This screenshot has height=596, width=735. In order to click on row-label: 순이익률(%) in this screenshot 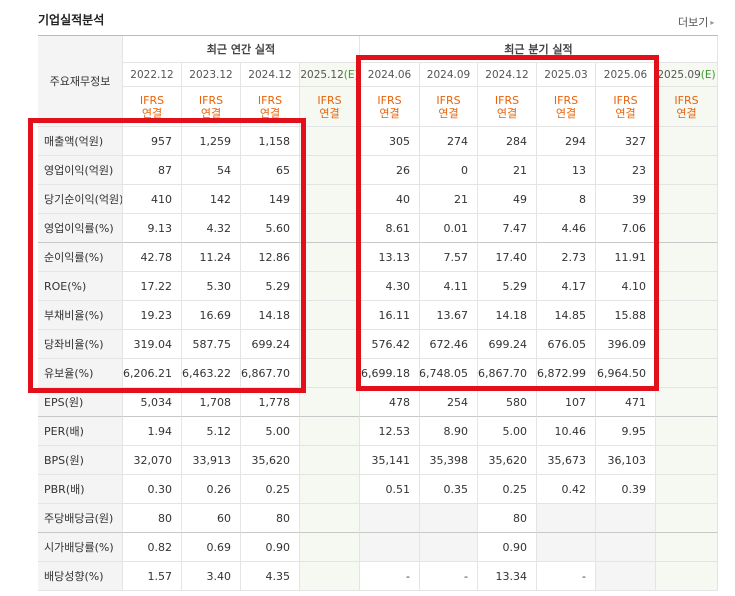, I will do `click(80, 257)`.